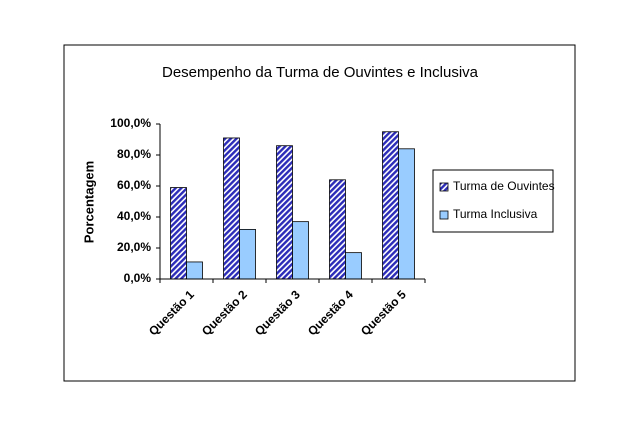 The height and width of the screenshot is (438, 640). Describe the element at coordinates (493, 201) in the screenshot. I see `legend-box` at that location.